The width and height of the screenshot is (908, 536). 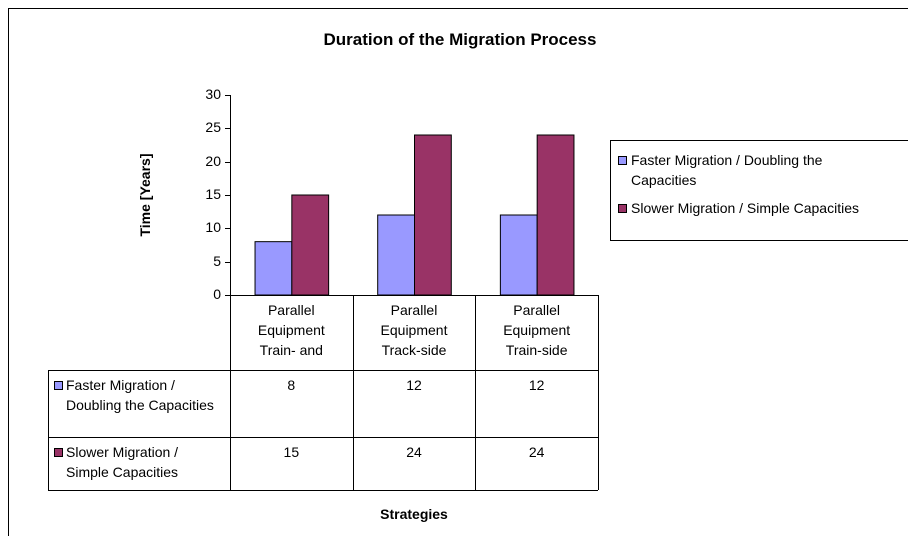 I want to click on y-tick-label: 10, so click(x=213, y=227).